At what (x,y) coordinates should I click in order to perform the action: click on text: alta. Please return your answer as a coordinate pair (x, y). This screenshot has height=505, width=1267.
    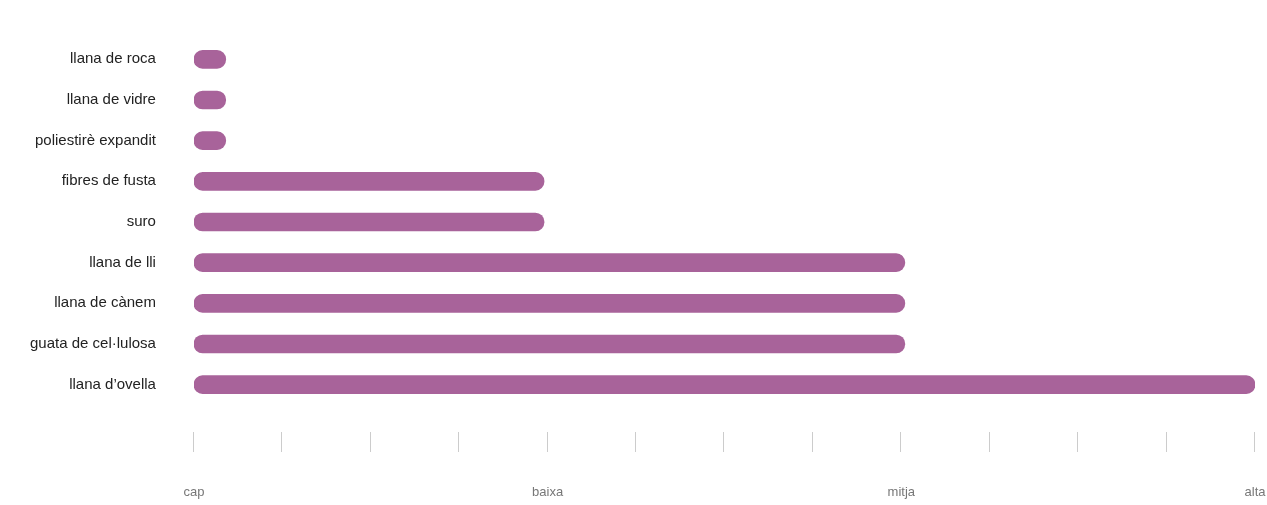
    Looking at the image, I should click on (1255, 491).